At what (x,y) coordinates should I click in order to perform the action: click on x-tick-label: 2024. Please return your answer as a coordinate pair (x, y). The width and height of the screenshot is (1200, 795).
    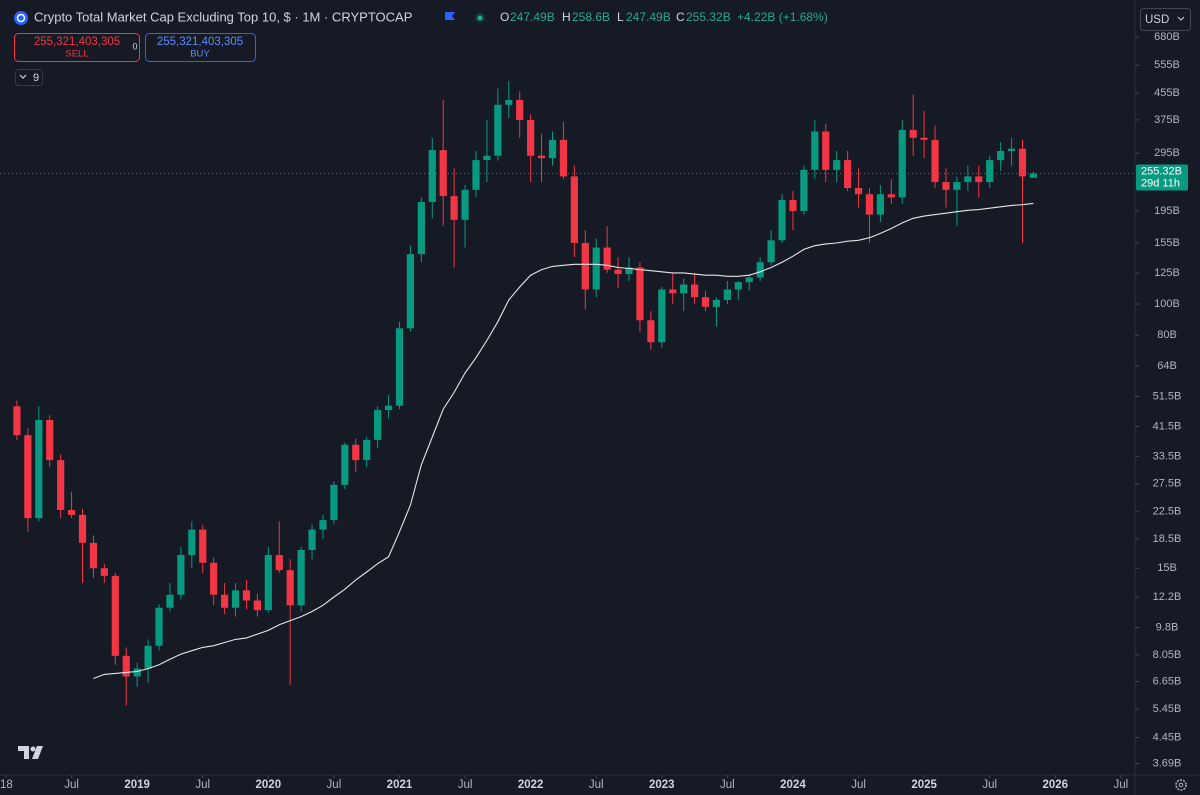
    Looking at the image, I should click on (793, 785).